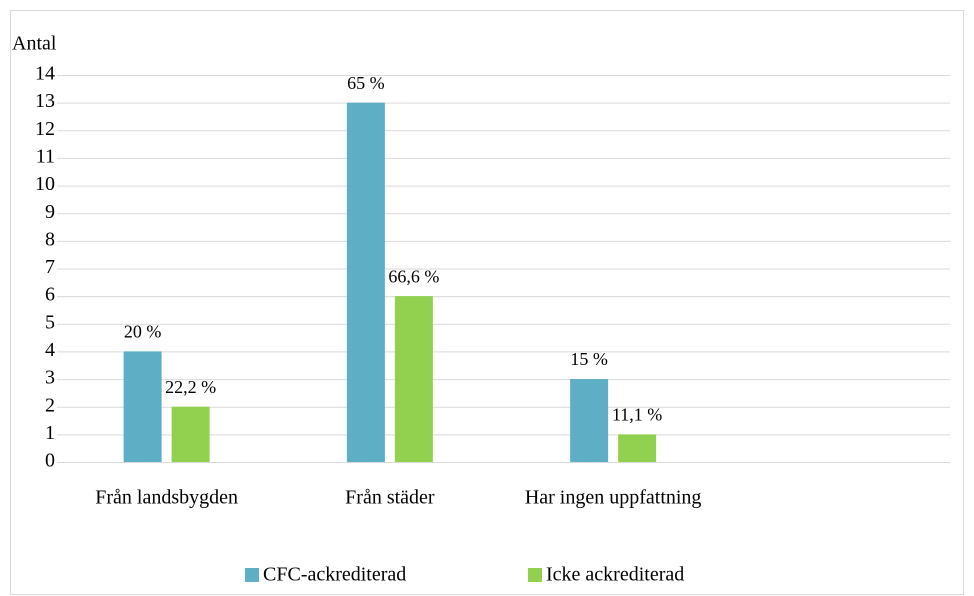 This screenshot has width=974, height=596. Describe the element at coordinates (413, 276) in the screenshot. I see `data-label: 66,6 %` at that location.